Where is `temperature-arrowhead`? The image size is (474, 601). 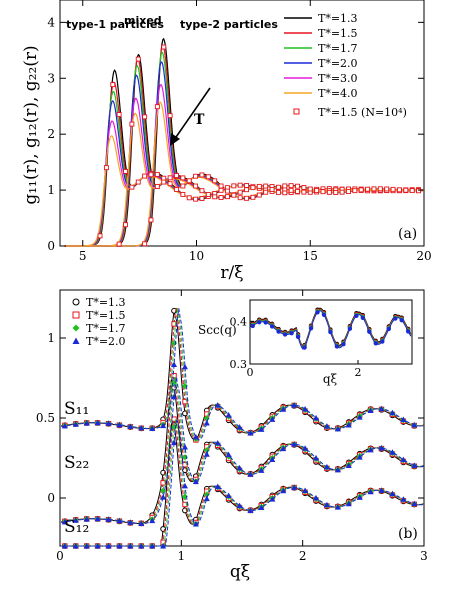 temperature-arrowhead is located at coordinates (175, 139).